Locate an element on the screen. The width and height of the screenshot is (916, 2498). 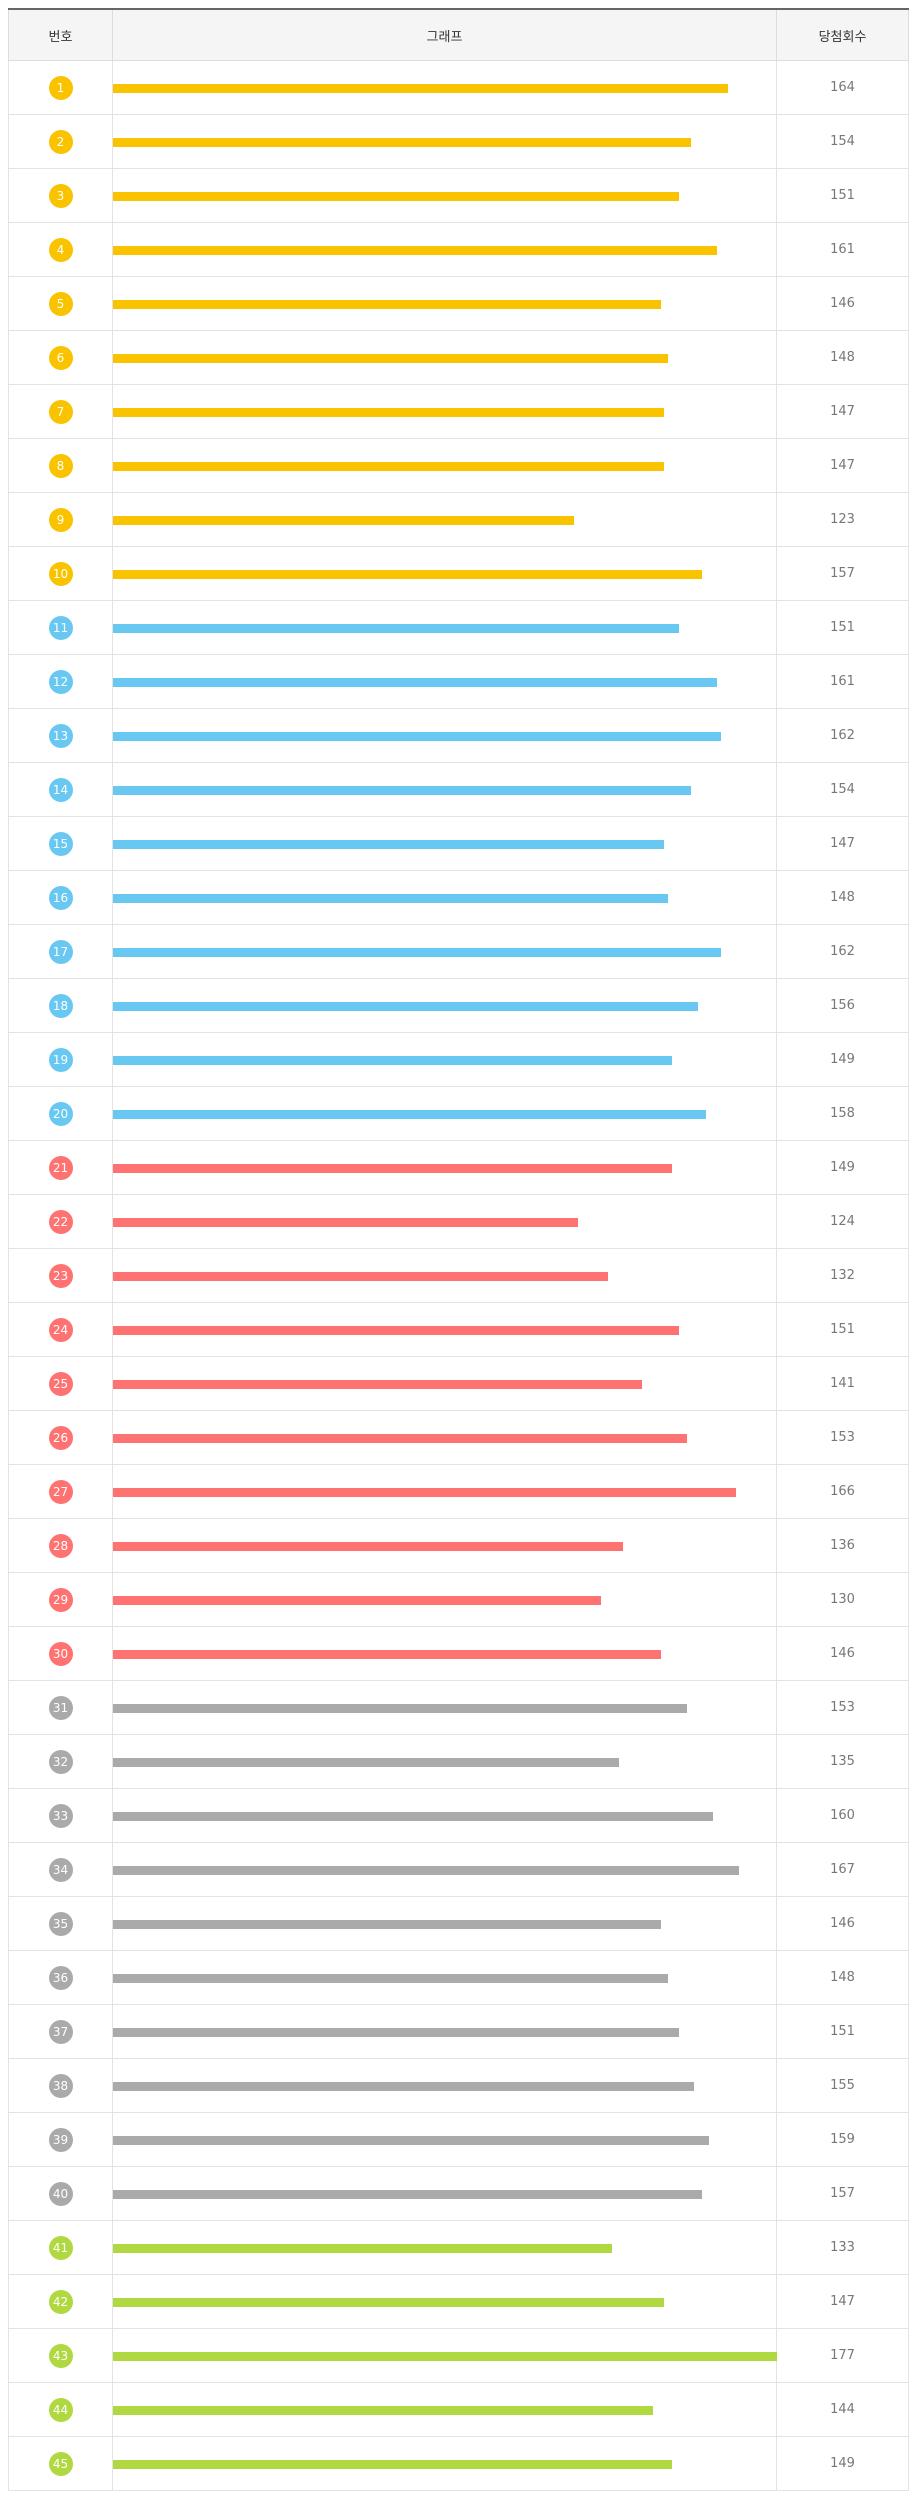
table-row: 23 132 is located at coordinates (458, 1275).